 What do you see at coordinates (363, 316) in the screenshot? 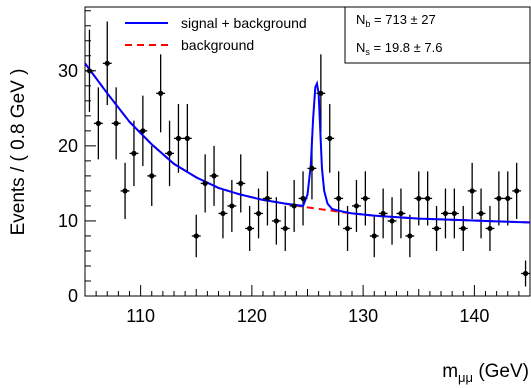
I see `x-tick-label: 130` at bounding box center [363, 316].